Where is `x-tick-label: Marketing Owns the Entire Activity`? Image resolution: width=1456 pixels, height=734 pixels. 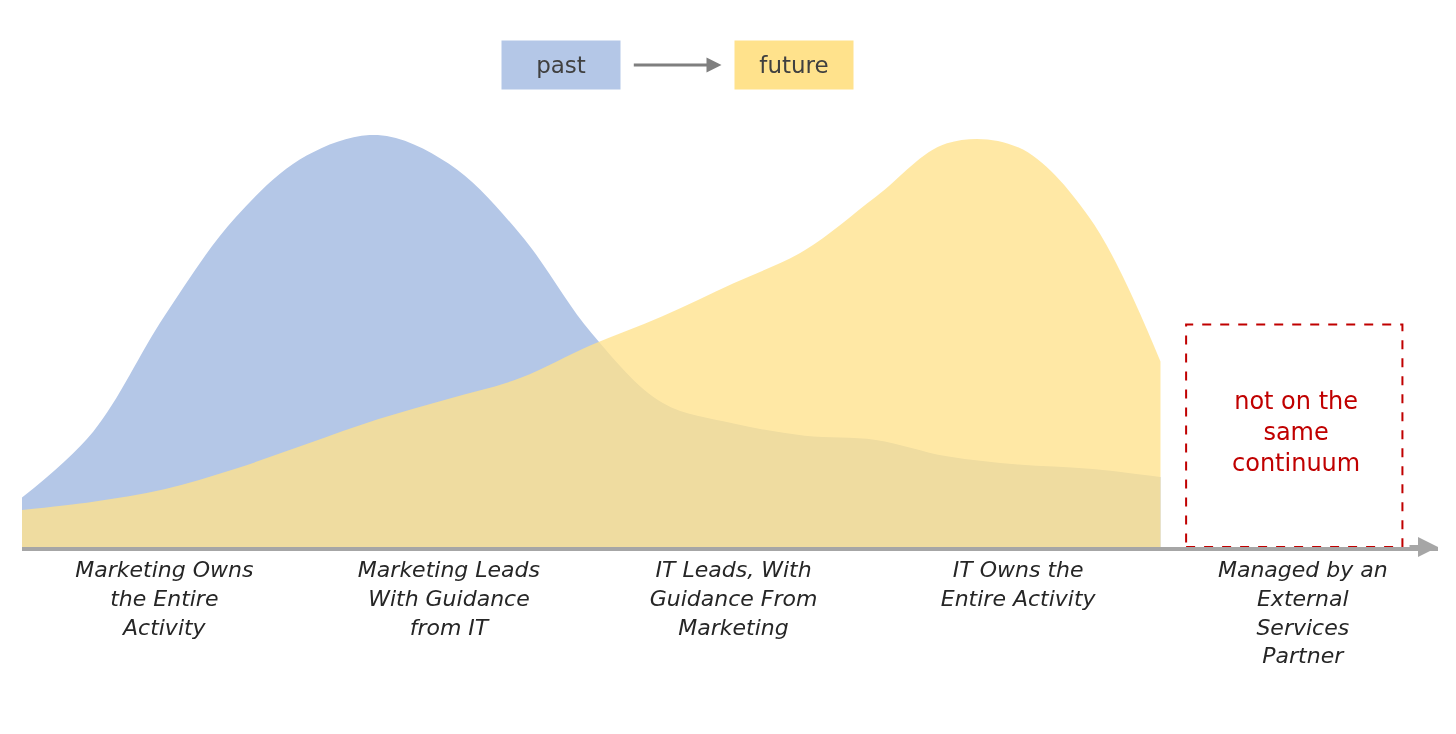
x-tick-label: Marketing Owns the Entire Activity is located at coordinates (164, 598).